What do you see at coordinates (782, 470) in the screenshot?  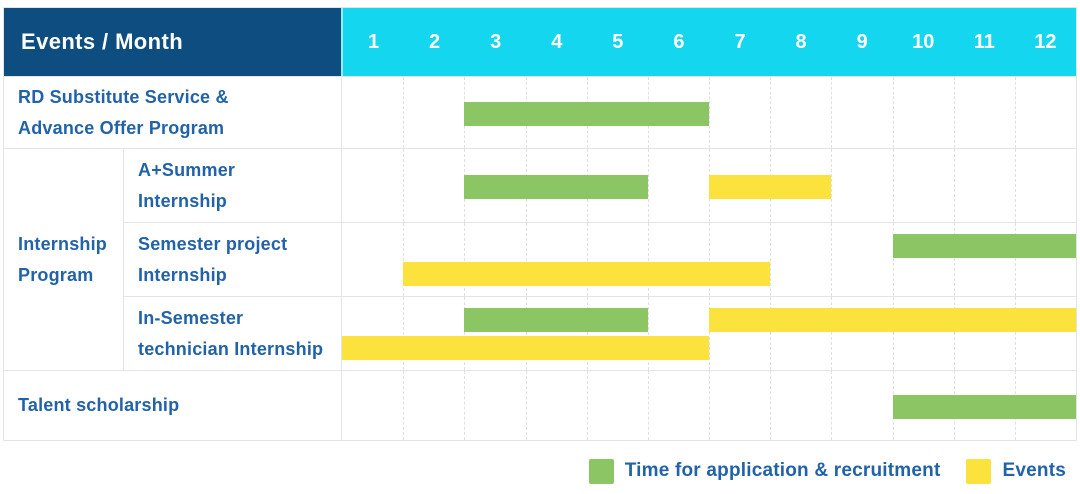 I see `legend-label-application-recruitment: Time for application & recruitment` at bounding box center [782, 470].